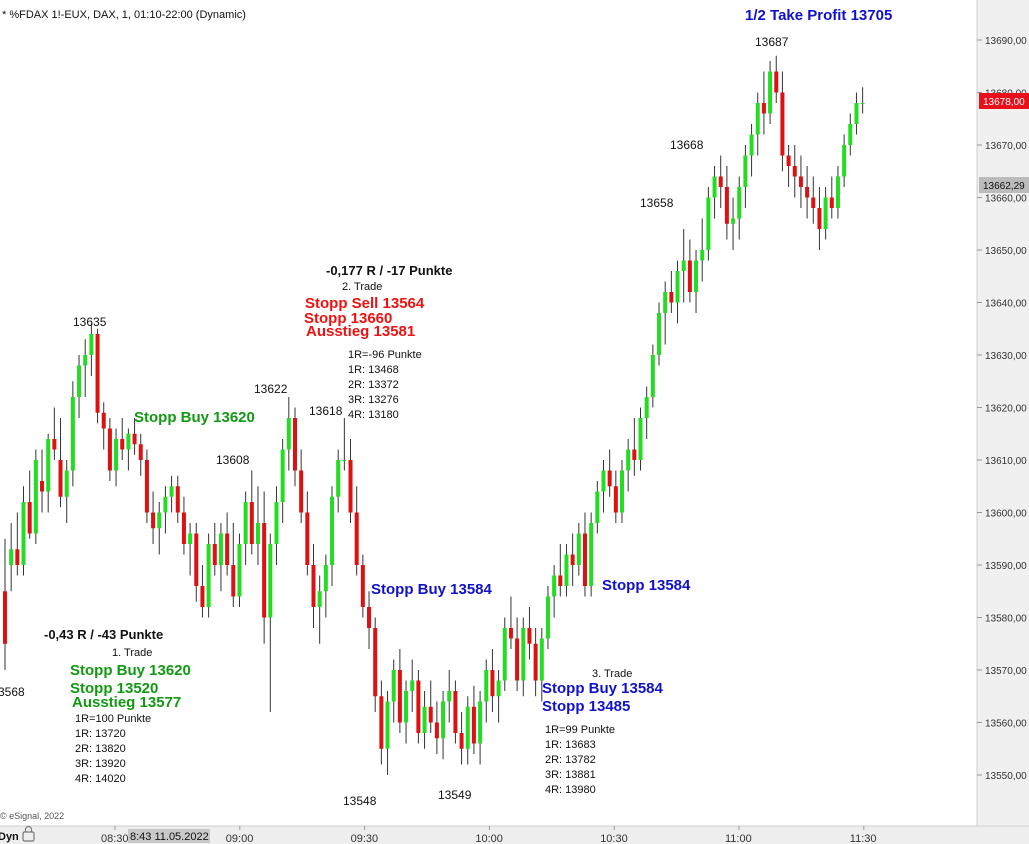 The height and width of the screenshot is (844, 1029). Describe the element at coordinates (489, 838) in the screenshot. I see `time-tick-label: 10:00` at that location.